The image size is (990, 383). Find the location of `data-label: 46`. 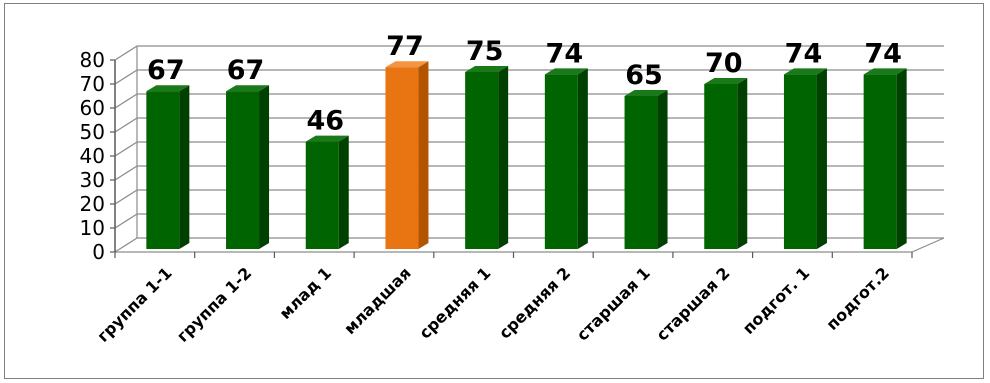

data-label: 46 is located at coordinates (325, 121).